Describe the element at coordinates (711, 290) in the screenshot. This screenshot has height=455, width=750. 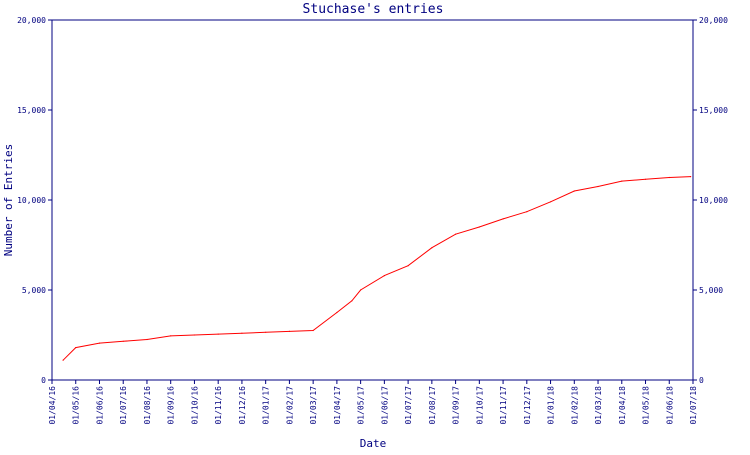
I see `y-tick-label-right: 5,000` at that location.